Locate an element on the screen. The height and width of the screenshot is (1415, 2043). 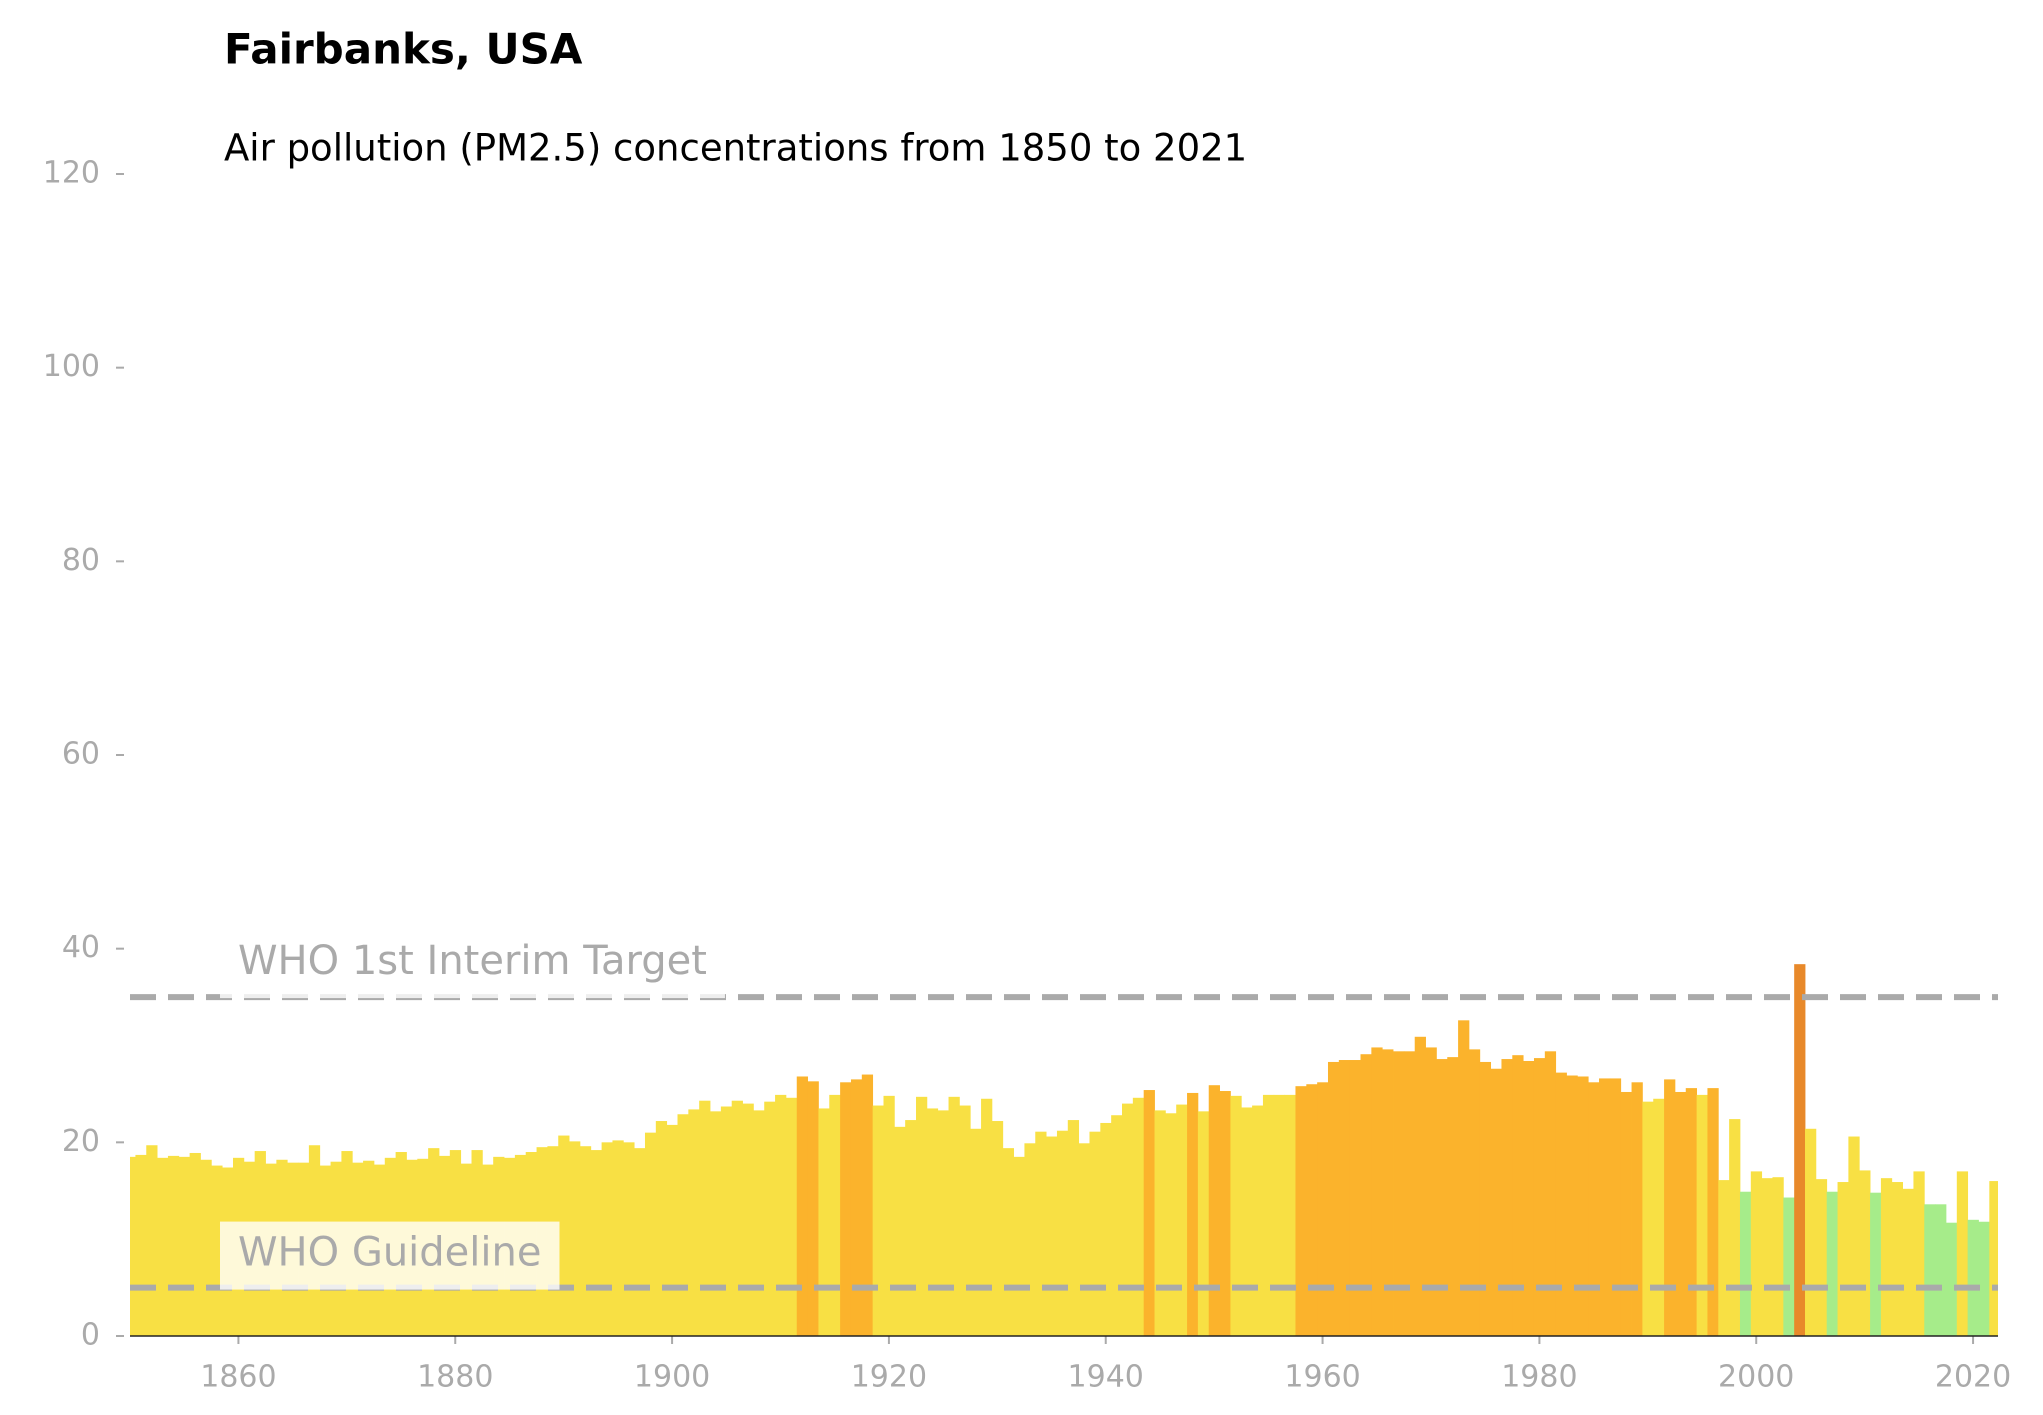
x-tick-label: 1900 is located at coordinates (672, 1377).